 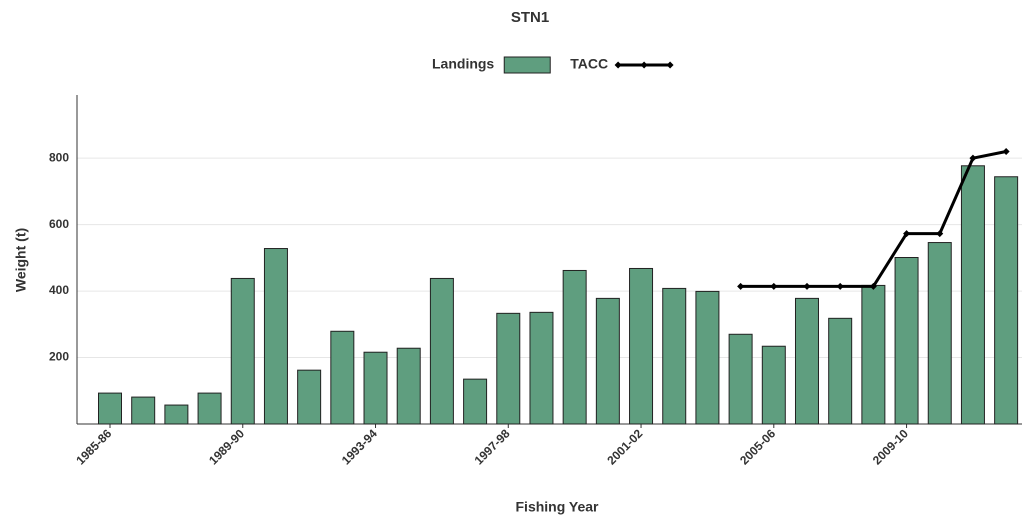 What do you see at coordinates (59, 357) in the screenshot?
I see `y-tick-label: 200` at bounding box center [59, 357].